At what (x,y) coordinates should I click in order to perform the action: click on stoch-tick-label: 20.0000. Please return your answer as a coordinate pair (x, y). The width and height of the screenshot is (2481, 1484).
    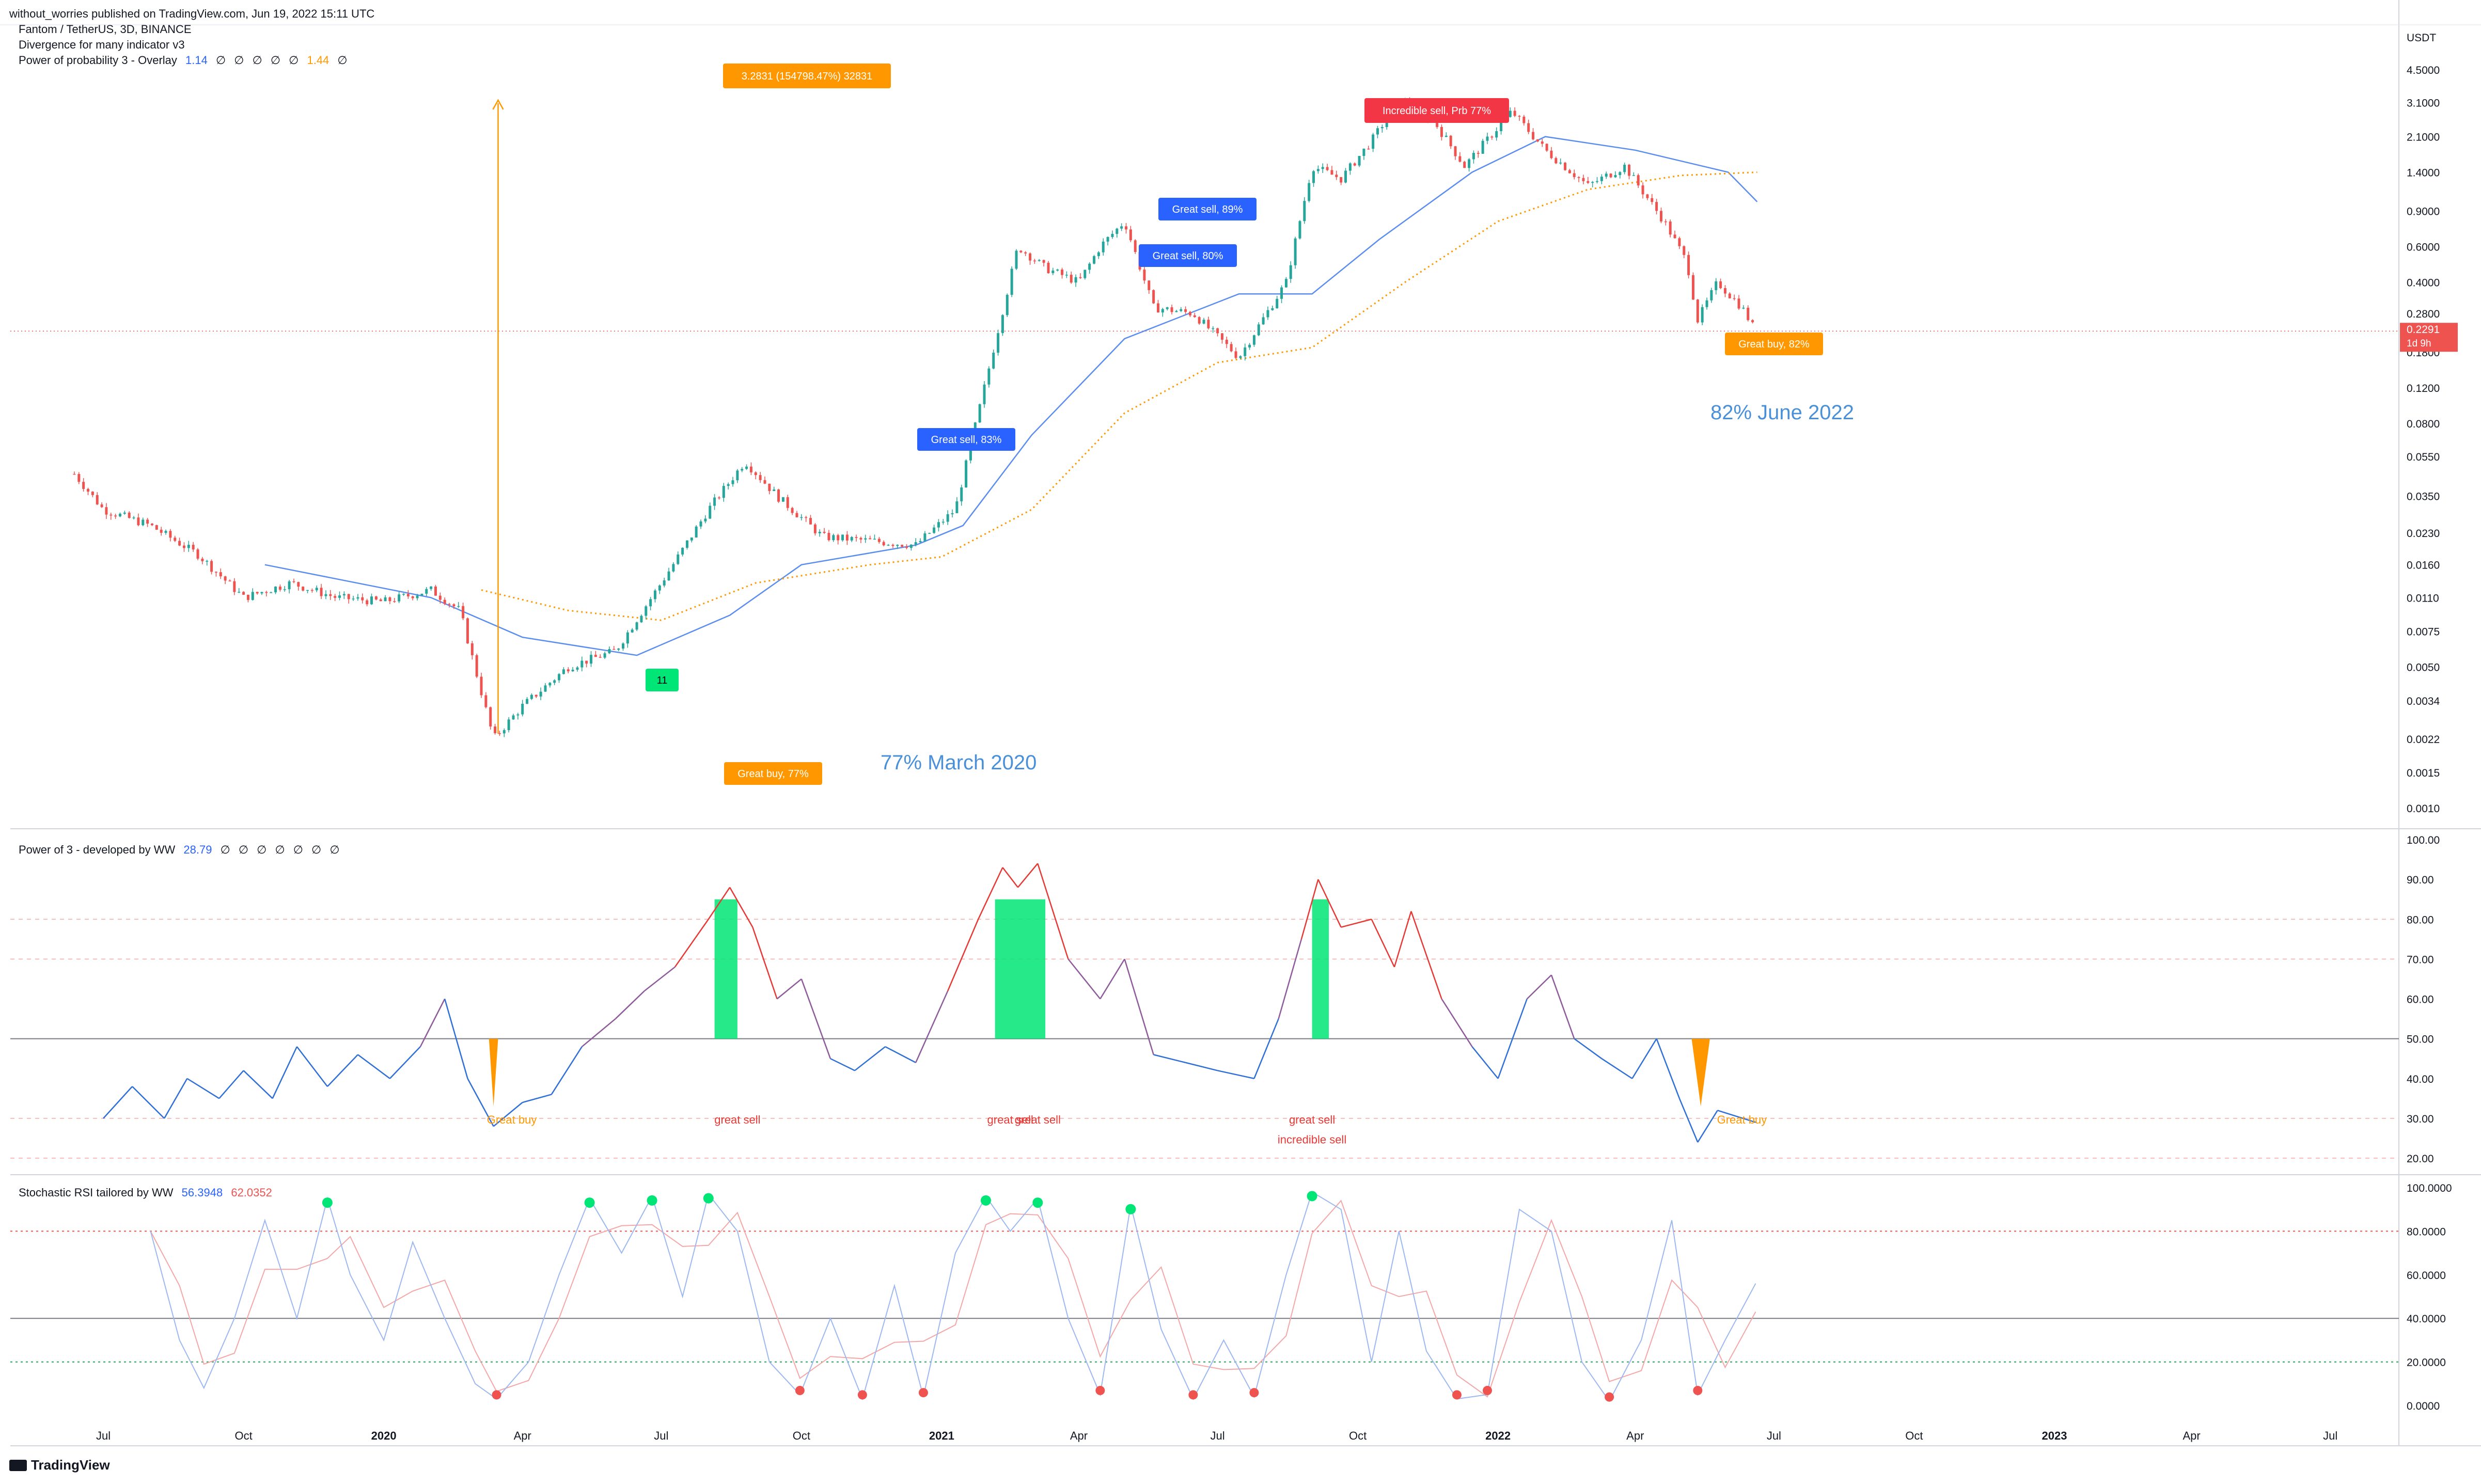
    Looking at the image, I should click on (2426, 1363).